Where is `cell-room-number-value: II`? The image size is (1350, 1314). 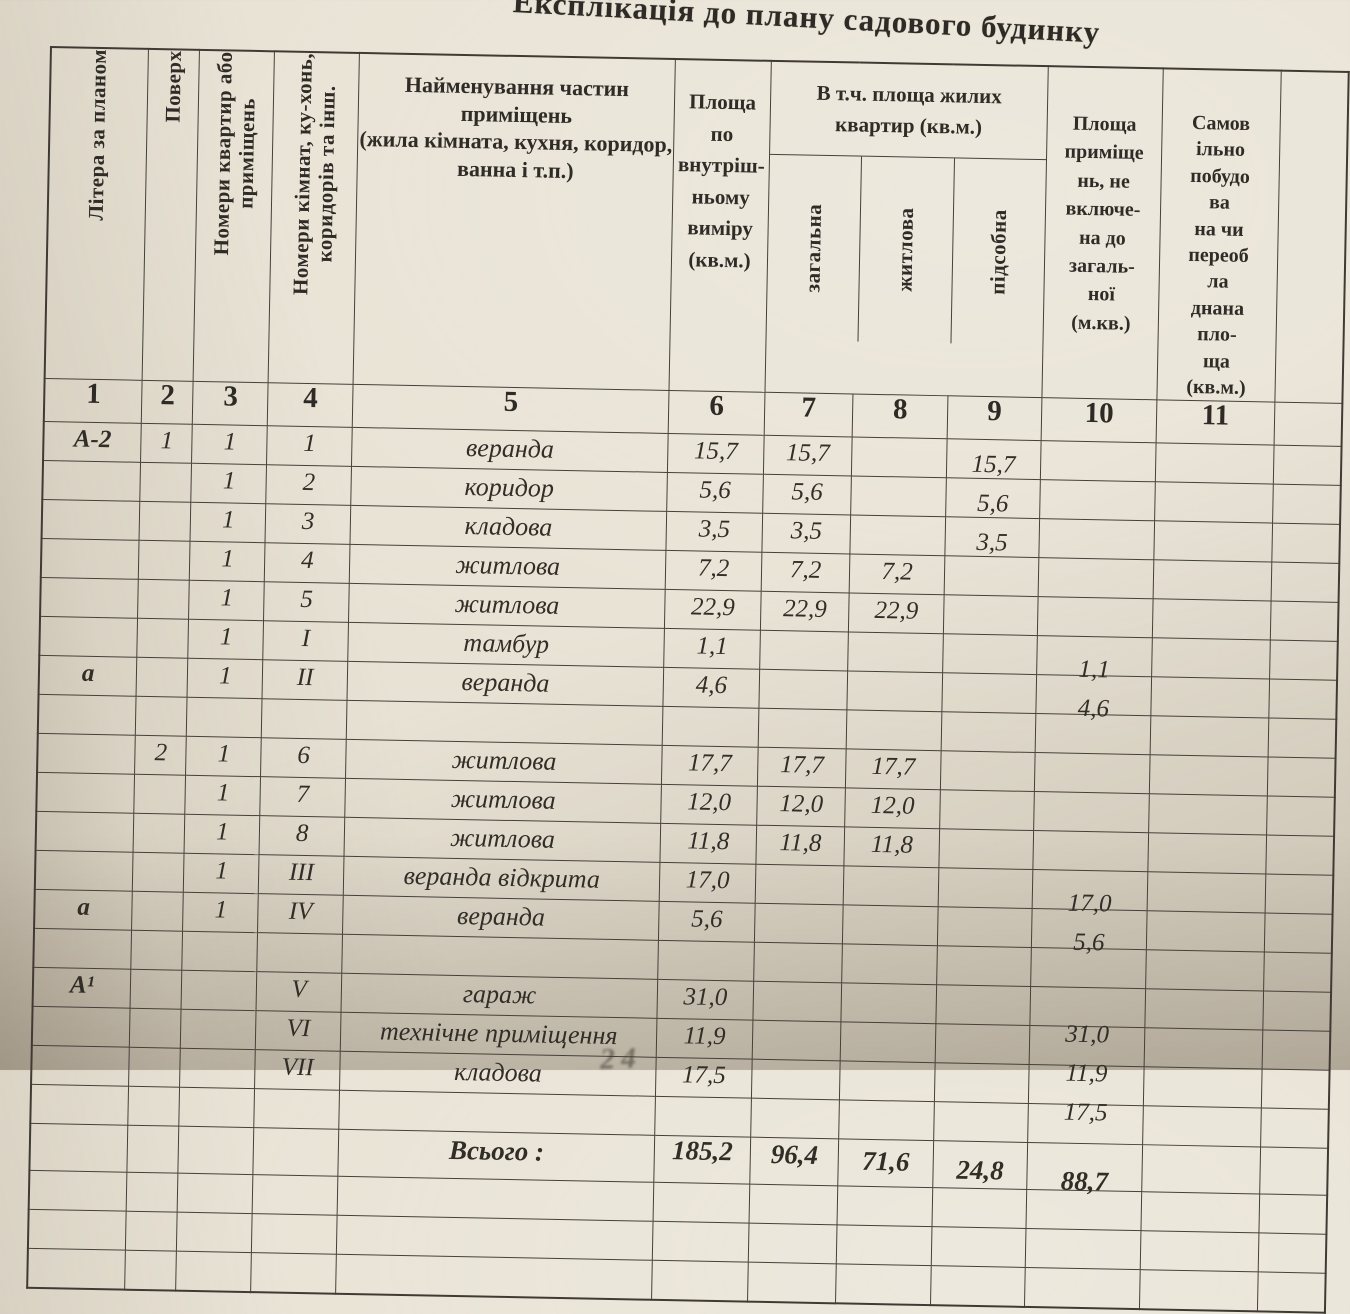 cell-room-number-value: II is located at coordinates (305, 677).